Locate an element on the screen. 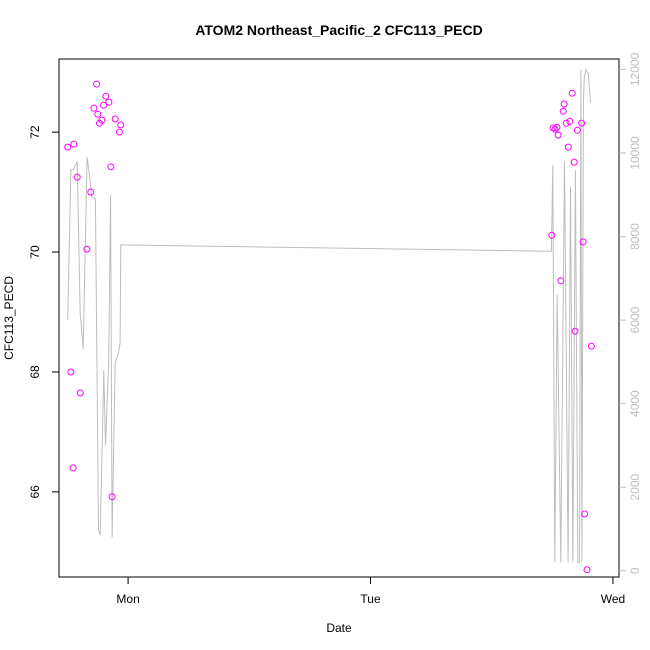  x-tick-label: Mon is located at coordinates (127, 599).